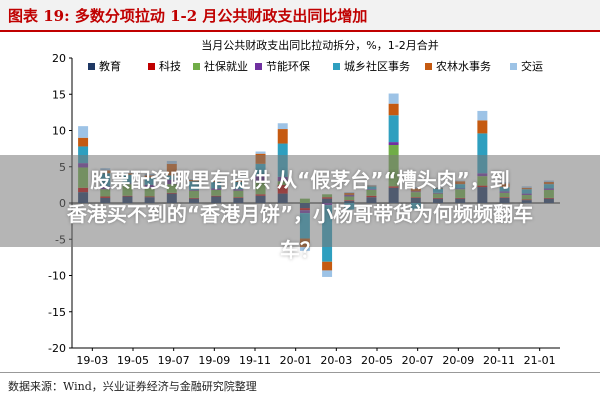  I want to click on x-tick-label: 21-01, so click(540, 360).